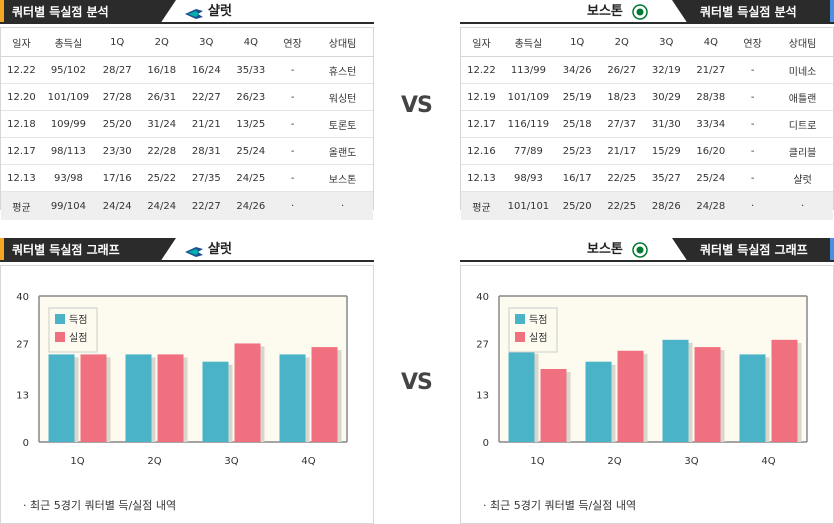 Image resolution: width=834 pixels, height=524 pixels. Describe the element at coordinates (187, 261) in the screenshot. I see `left-graph-title-underline` at that location.